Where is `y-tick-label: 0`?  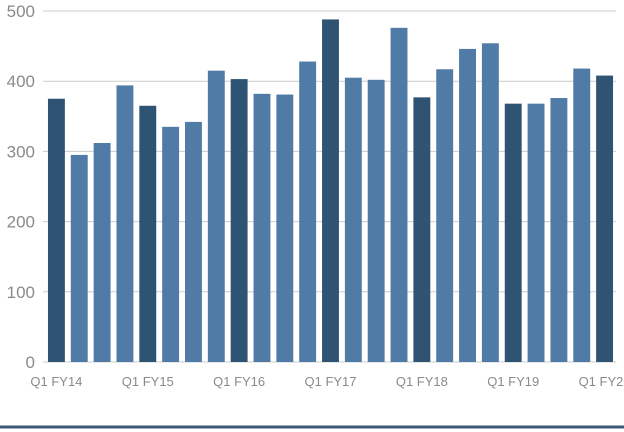
y-tick-label: 0 is located at coordinates (30, 362).